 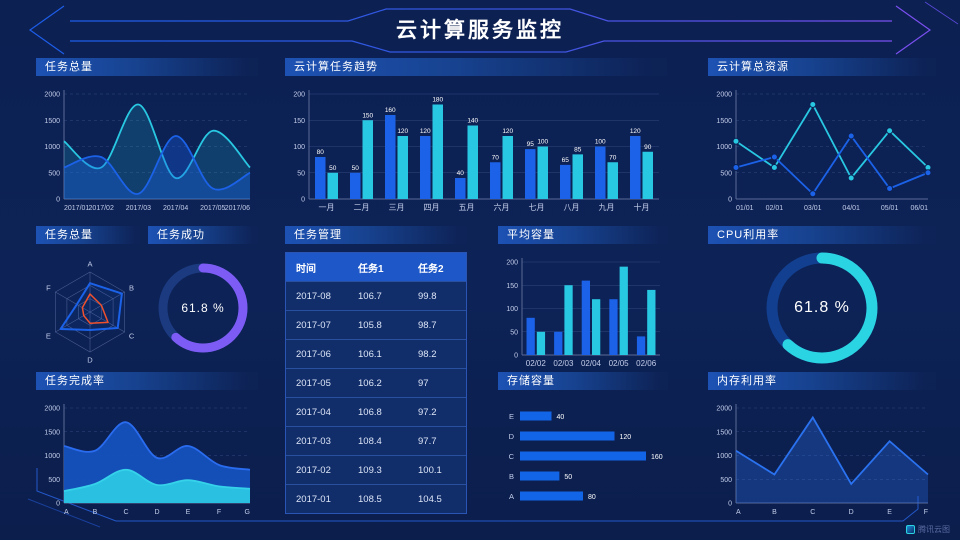 I want to click on panel-title: CPU利用率, so click(x=822, y=235).